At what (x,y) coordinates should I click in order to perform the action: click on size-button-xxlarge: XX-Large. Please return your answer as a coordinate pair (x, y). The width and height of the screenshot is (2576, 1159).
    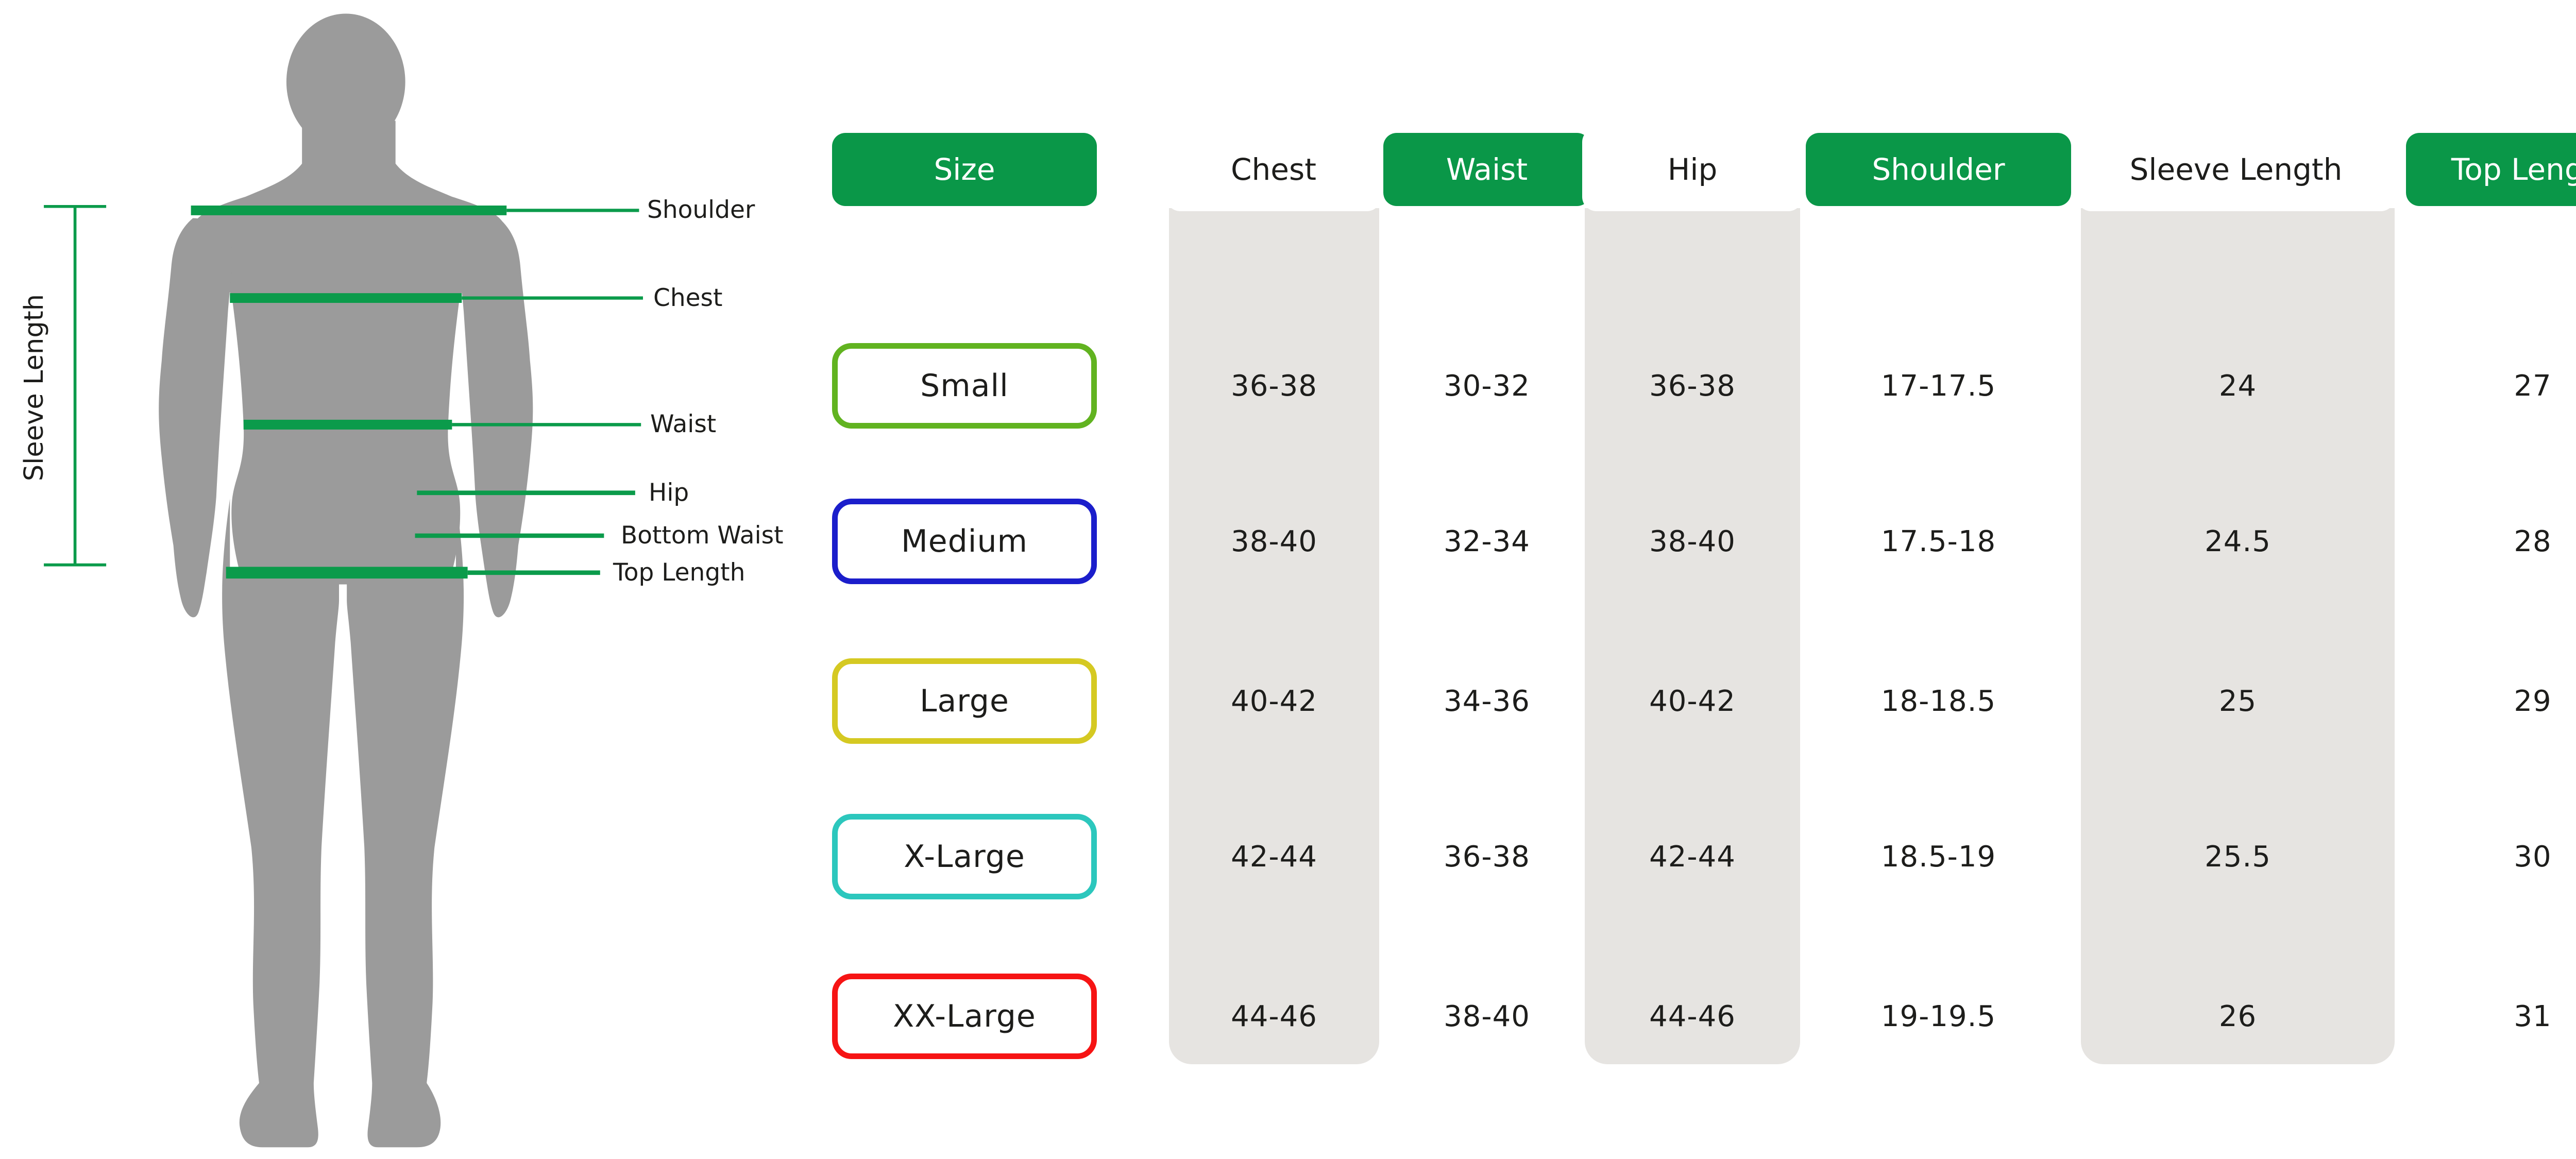
    Looking at the image, I should click on (965, 1016).